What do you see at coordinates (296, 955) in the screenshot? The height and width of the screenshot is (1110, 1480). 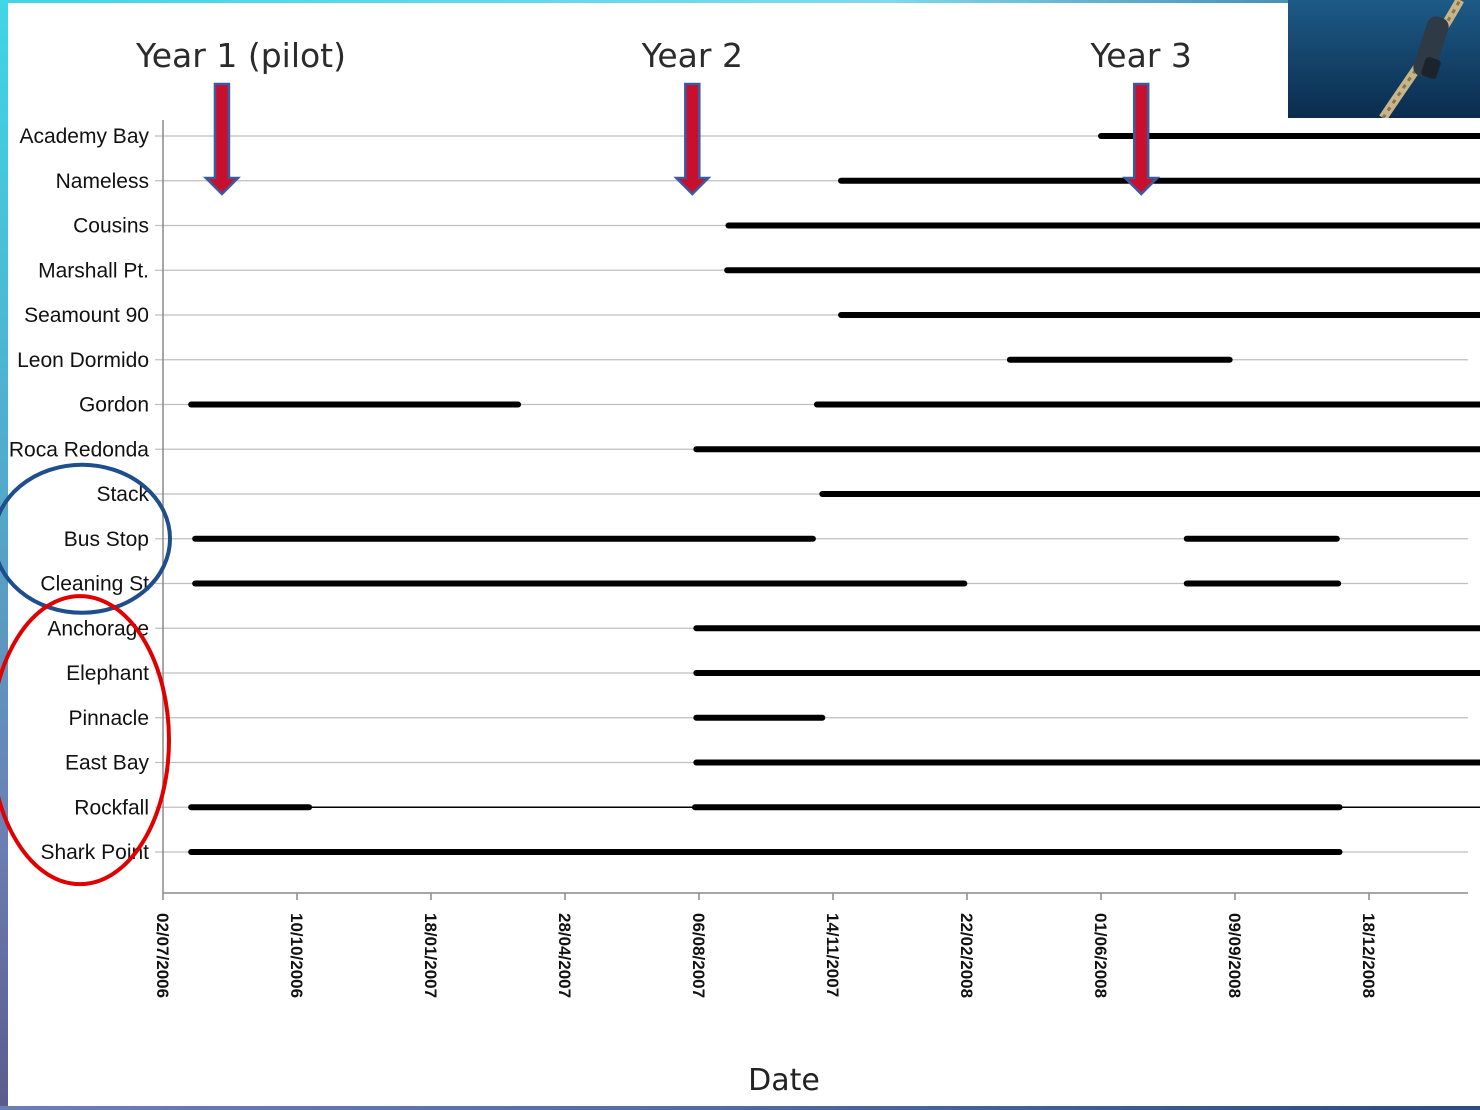 I see `x-tick-label: 10/10/2006` at bounding box center [296, 955].